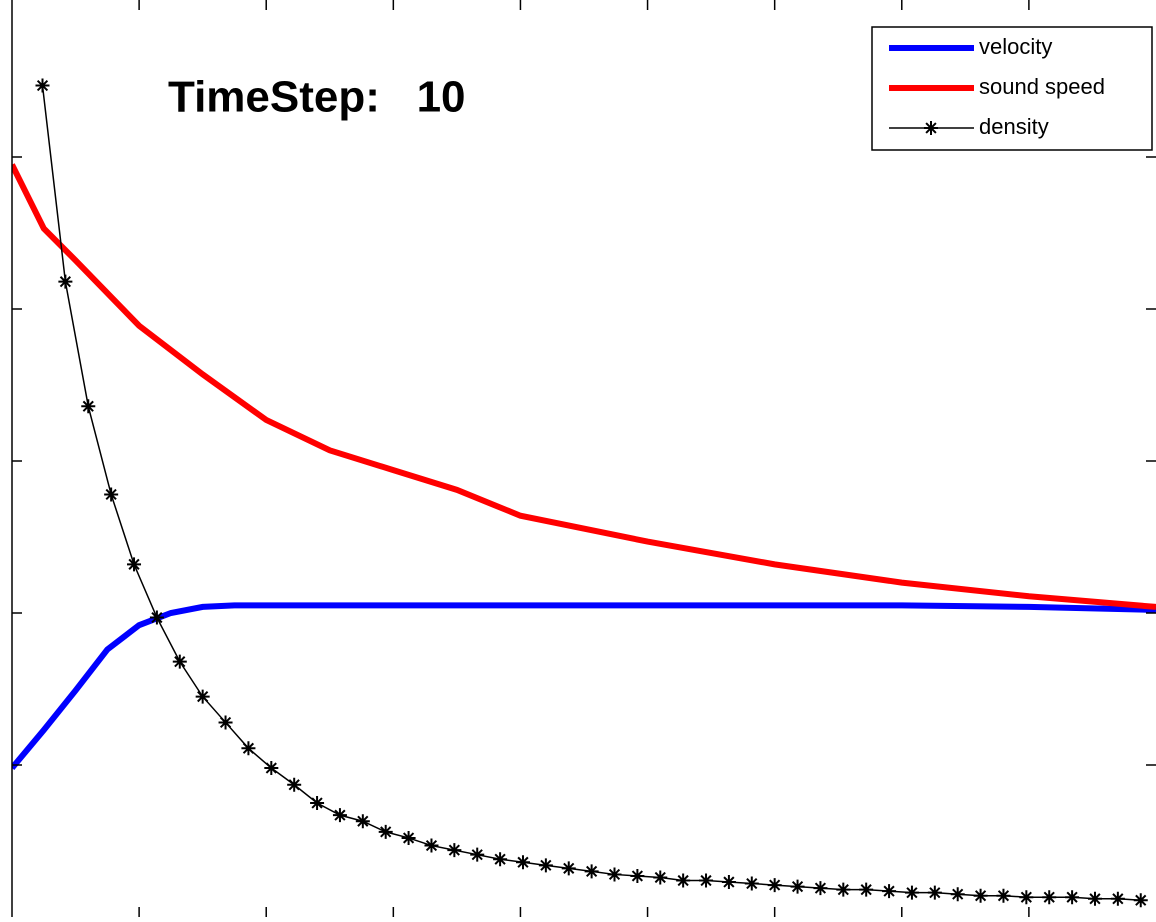 Image resolution: width=1156 pixels, height=922 pixels. I want to click on legend-label: sound speed, so click(1042, 86).